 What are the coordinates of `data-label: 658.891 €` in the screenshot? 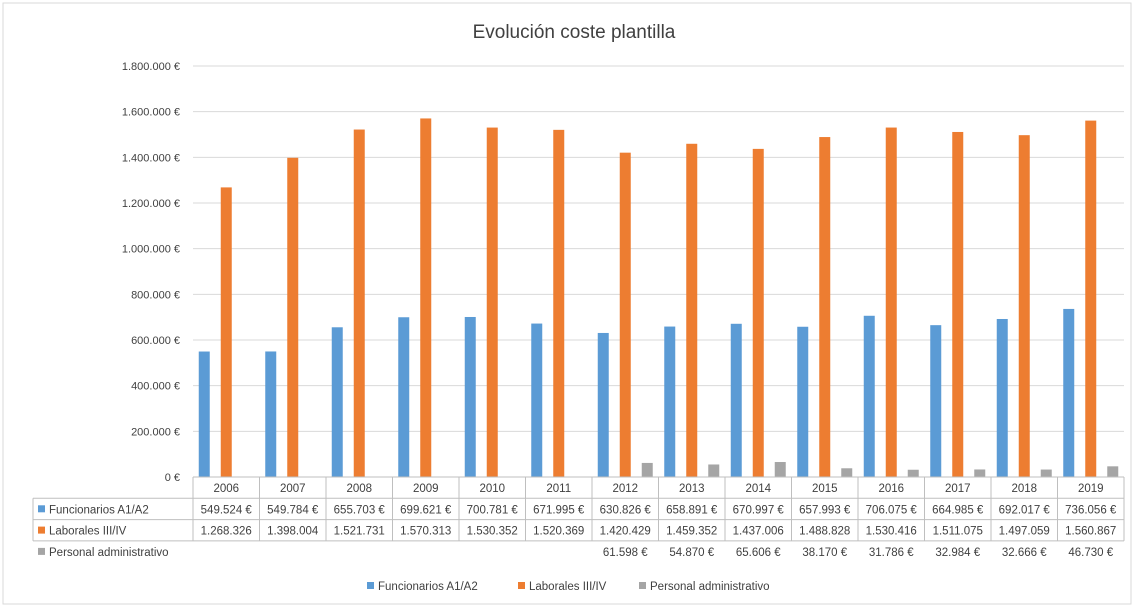 It's located at (692, 510).